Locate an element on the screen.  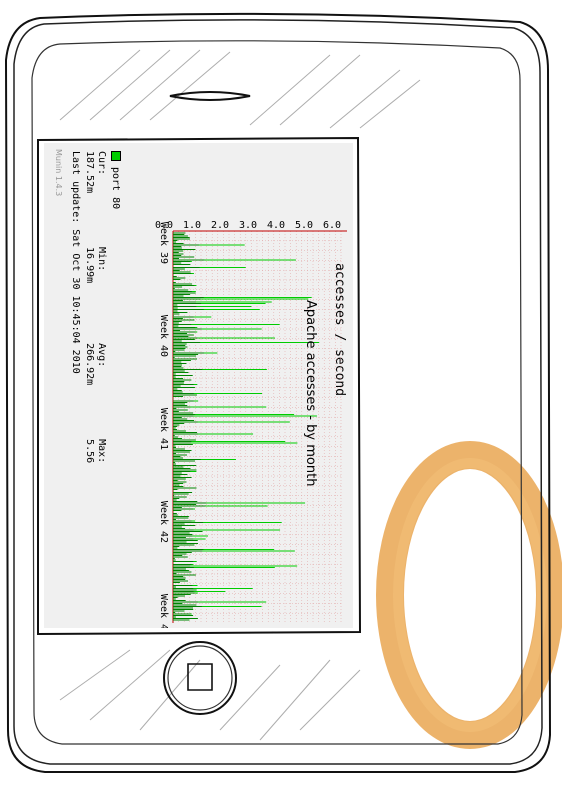
chart-vertical-label: Apache accesses - by month is located at coordinates (310, 393).